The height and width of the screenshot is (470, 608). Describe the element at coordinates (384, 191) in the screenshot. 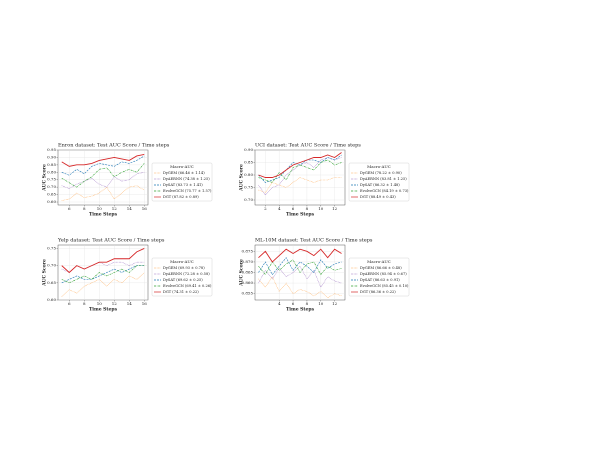

I see `legend-label: EvolveGCN (84.19 ± 0.73)` at that location.